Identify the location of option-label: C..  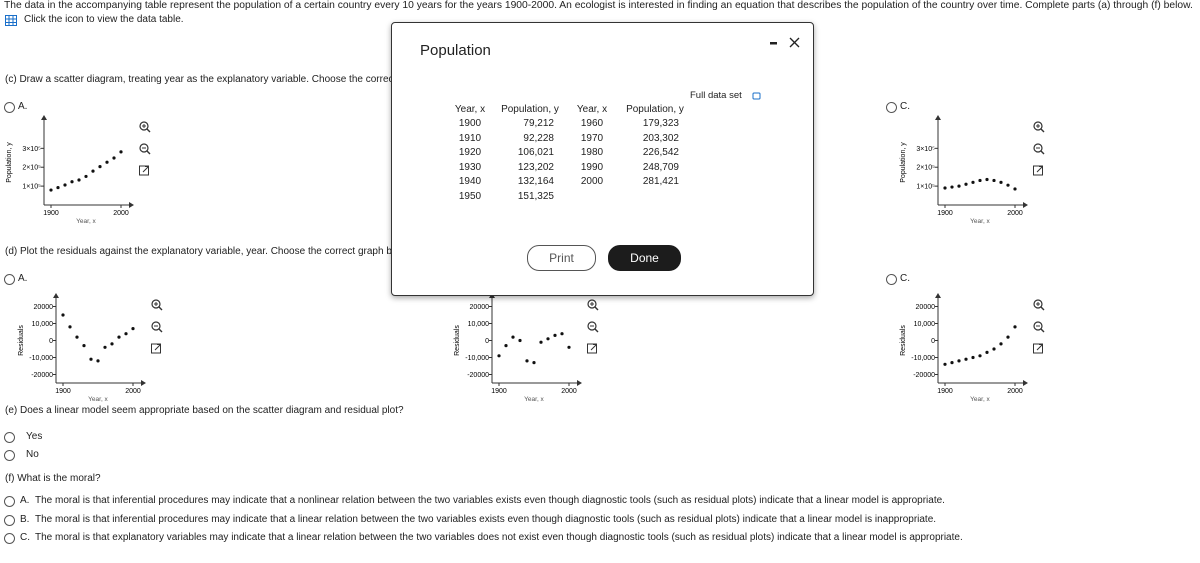
(905, 106).